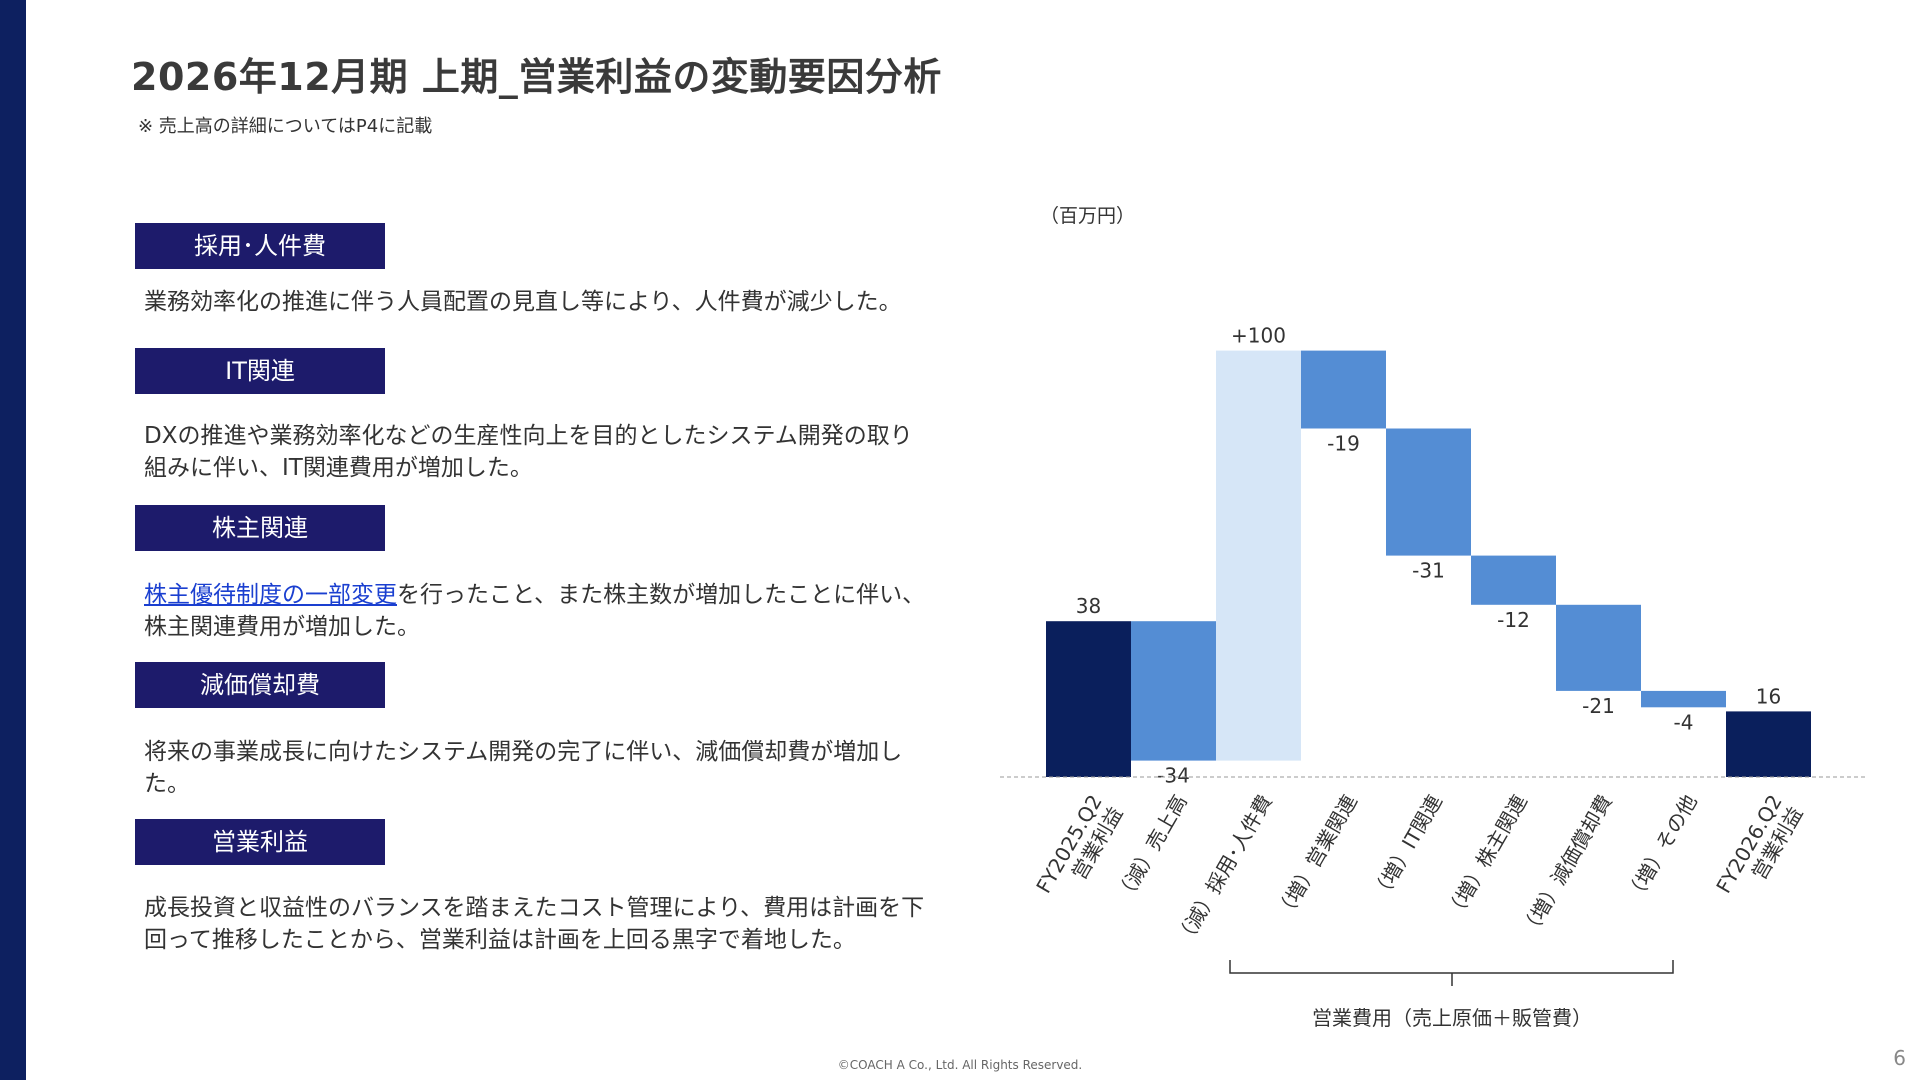  Describe the element at coordinates (1428, 571) in the screenshot. I see `value-label-4: -31` at that location.